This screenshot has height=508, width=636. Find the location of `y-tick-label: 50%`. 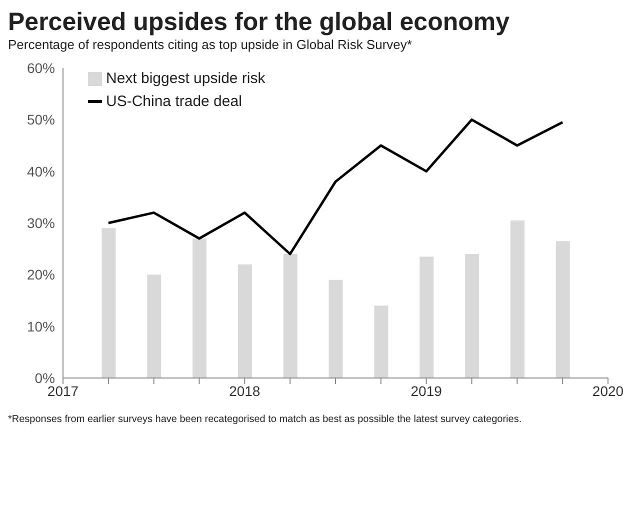

y-tick-label: 50% is located at coordinates (40, 120).